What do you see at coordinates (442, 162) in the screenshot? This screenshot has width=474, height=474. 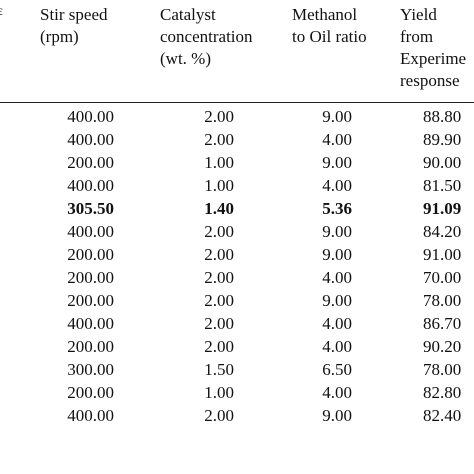 I see `cell-yield: 90.00` at bounding box center [442, 162].